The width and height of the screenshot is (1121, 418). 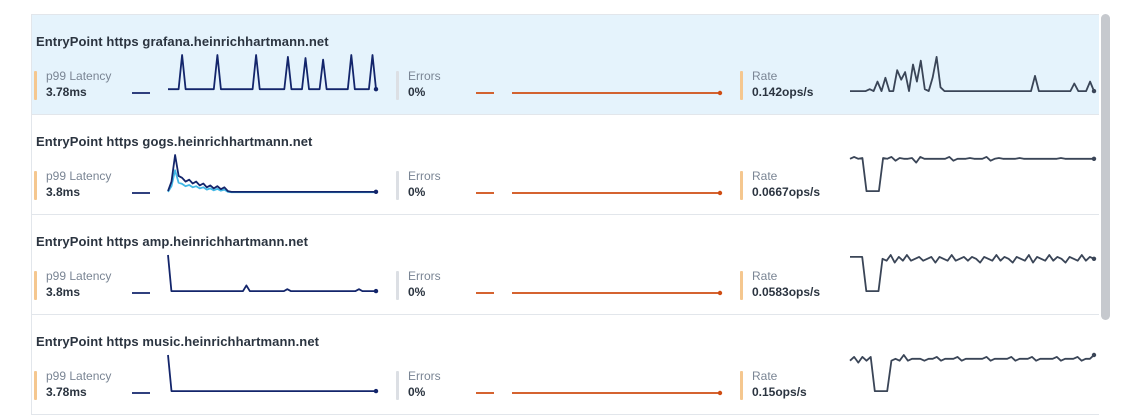 I want to click on rate-value: 0.0667ops/s, so click(x=786, y=192).